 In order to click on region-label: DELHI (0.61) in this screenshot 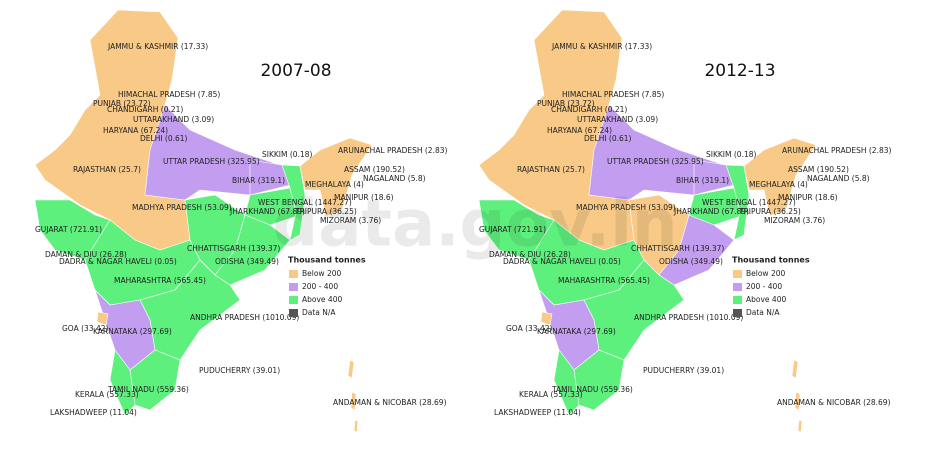, I will do `click(164, 138)`.